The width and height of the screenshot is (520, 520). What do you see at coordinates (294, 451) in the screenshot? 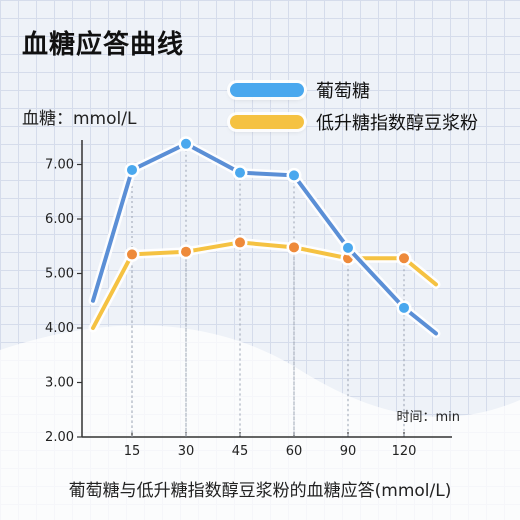
I see `x-tick-label: 60` at bounding box center [294, 451].